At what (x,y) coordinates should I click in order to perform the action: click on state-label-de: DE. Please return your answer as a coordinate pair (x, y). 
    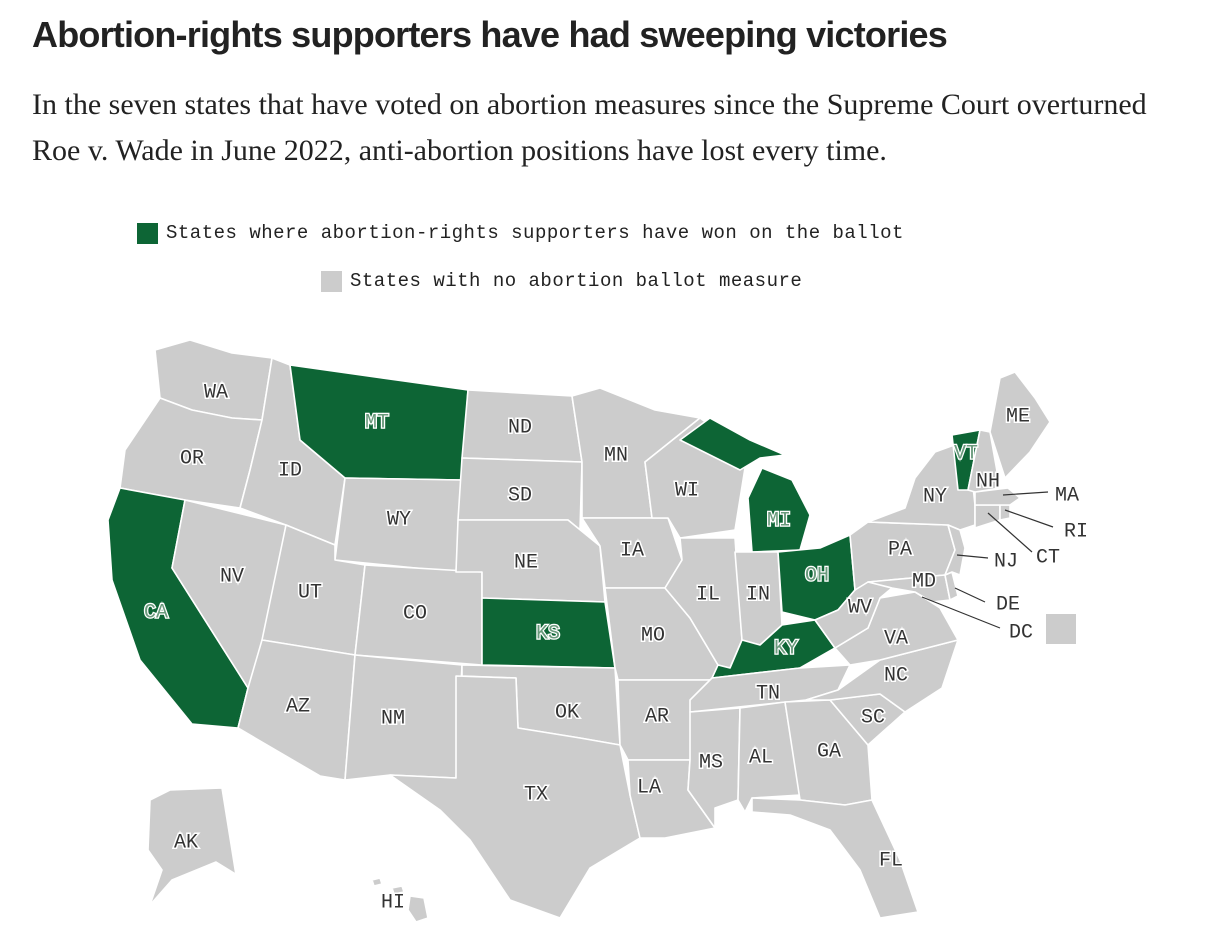
    Looking at the image, I should click on (1008, 604).